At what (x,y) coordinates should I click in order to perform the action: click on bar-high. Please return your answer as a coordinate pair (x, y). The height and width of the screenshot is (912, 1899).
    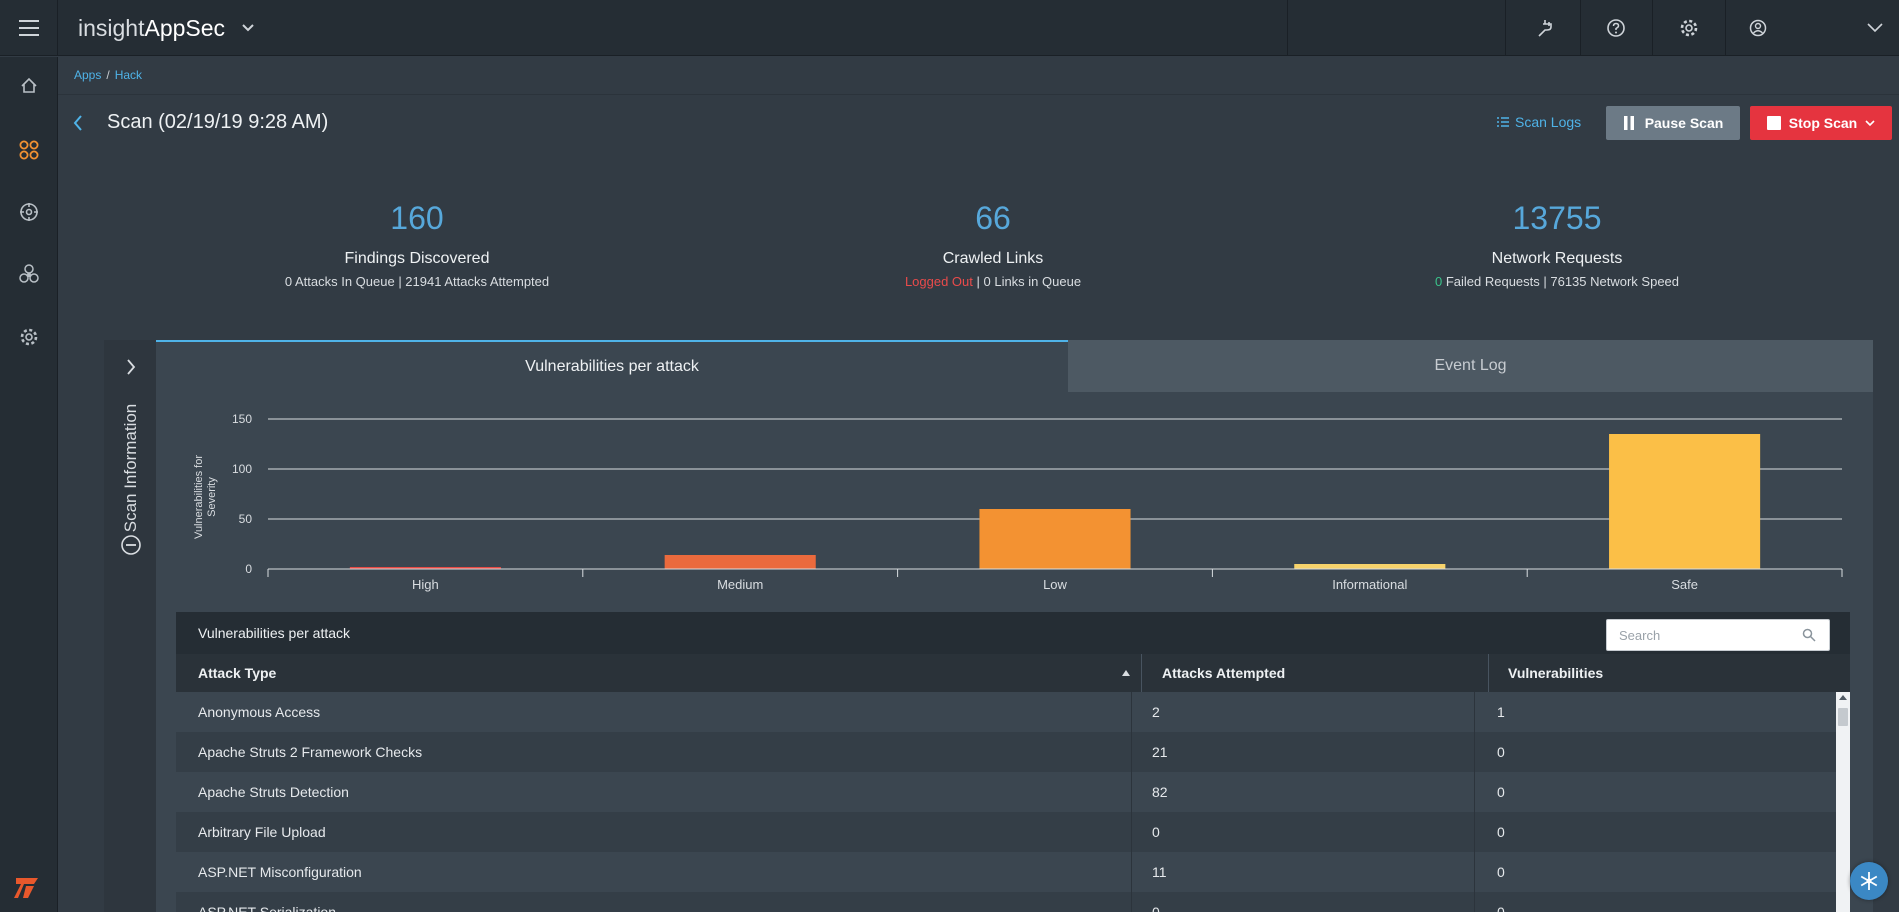
    Looking at the image, I should click on (425, 568).